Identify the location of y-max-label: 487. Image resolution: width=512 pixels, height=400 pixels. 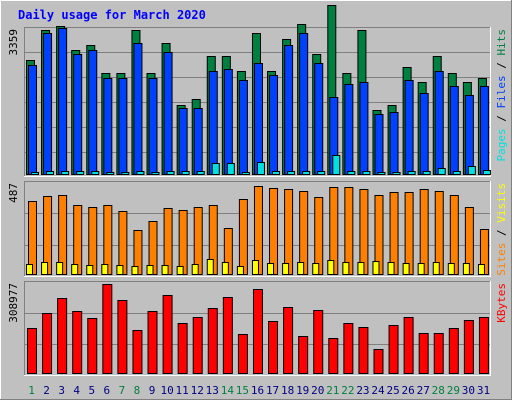
(13, 193).